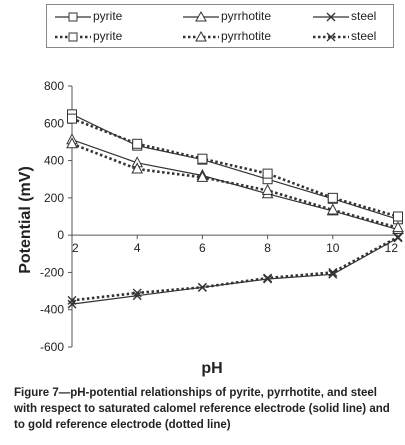 This screenshot has height=445, width=405. Describe the element at coordinates (54, 123) in the screenshot. I see `y-tick-label: 600` at that location.